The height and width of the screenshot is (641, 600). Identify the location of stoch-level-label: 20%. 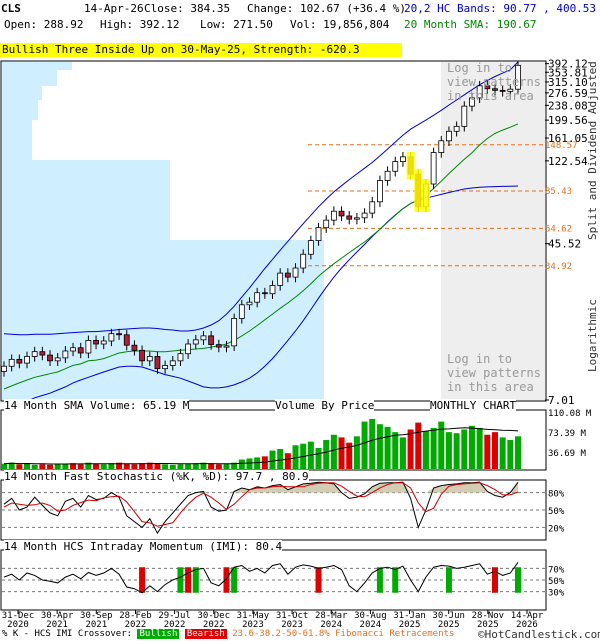
(556, 529).